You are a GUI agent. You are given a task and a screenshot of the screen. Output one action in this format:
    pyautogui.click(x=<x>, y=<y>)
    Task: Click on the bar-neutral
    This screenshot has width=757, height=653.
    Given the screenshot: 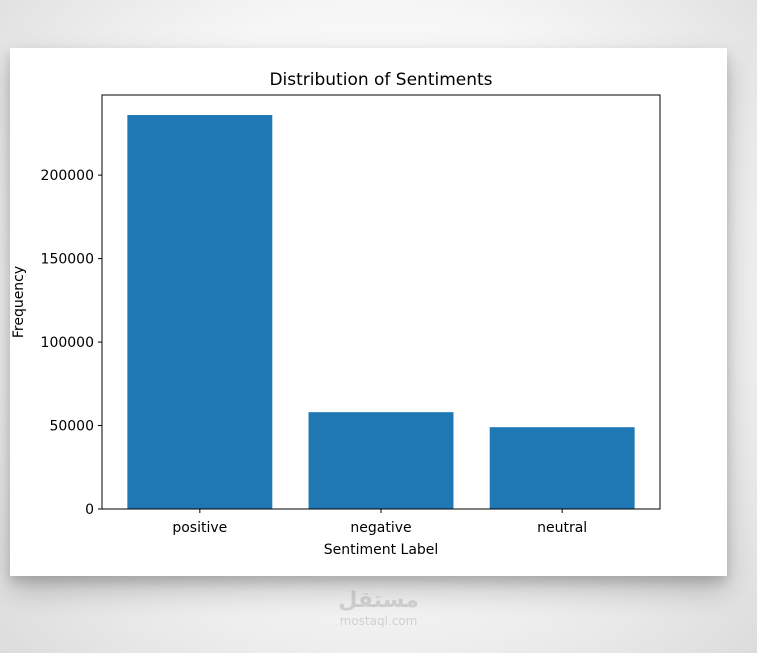 What is the action you would take?
    pyautogui.click(x=562, y=468)
    